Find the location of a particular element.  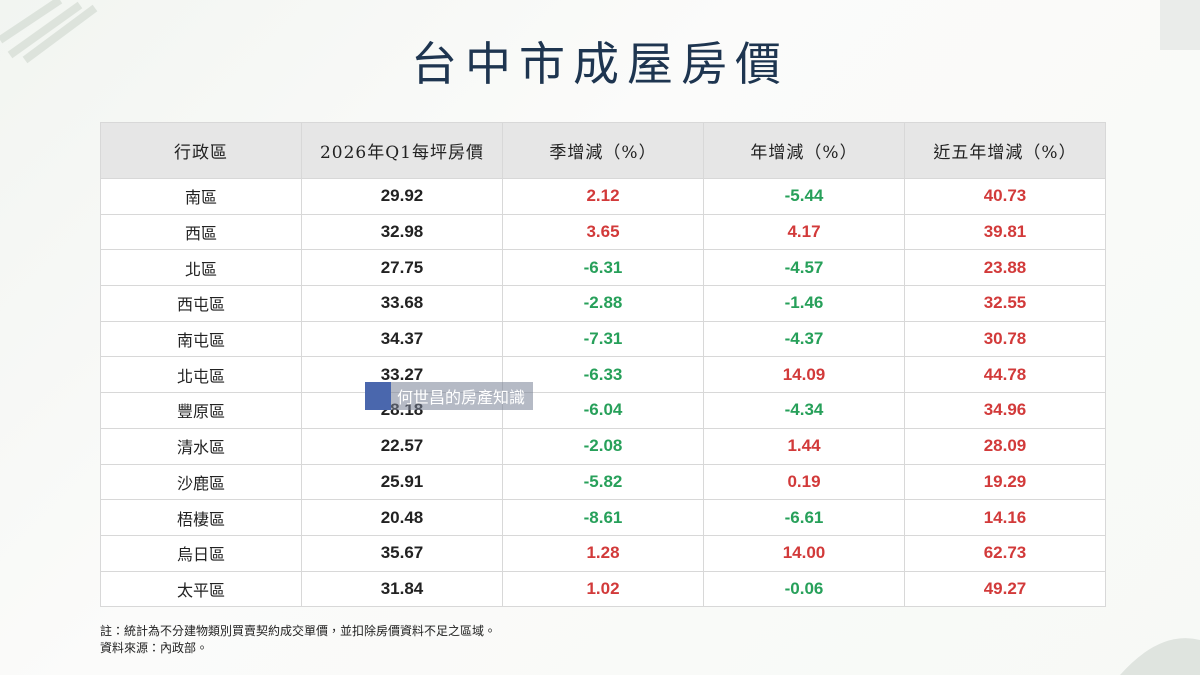

value-cell: 39.81 is located at coordinates (1005, 232).